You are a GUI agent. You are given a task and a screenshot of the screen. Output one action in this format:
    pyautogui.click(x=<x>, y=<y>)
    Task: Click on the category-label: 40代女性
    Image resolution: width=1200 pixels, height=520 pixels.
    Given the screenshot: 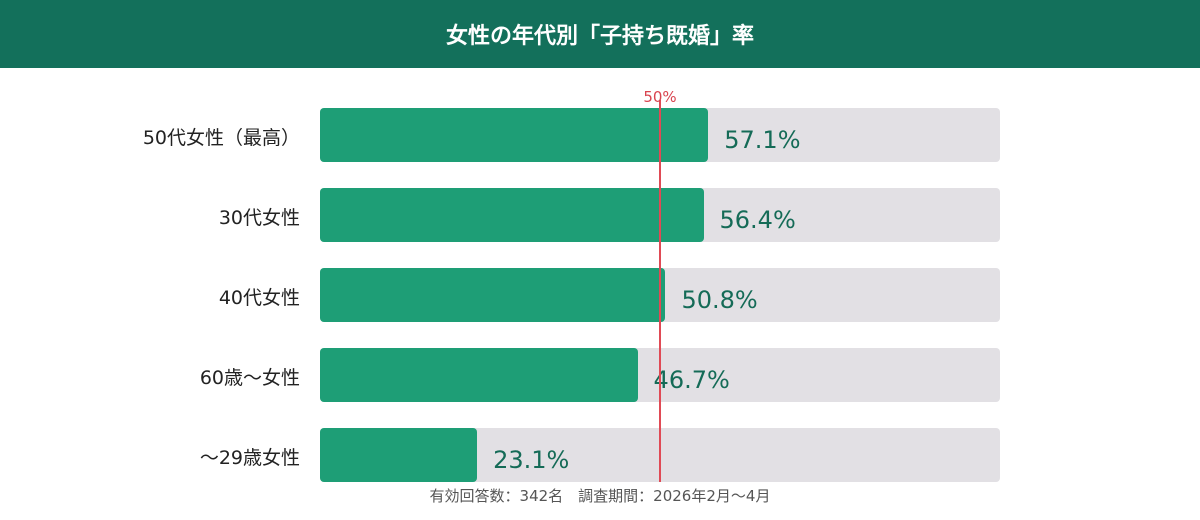 What is the action you would take?
    pyautogui.click(x=259, y=298)
    